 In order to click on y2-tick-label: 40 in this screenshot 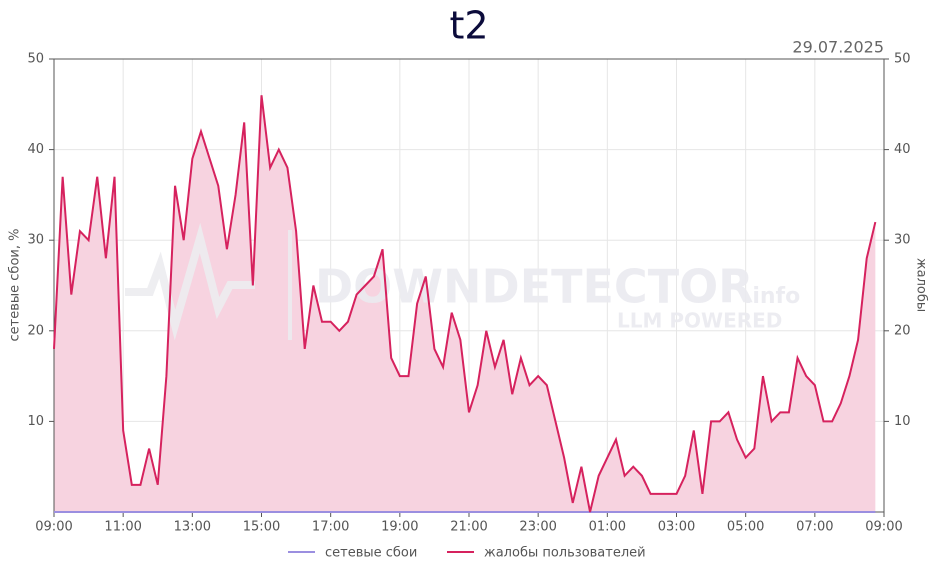, I will do `click(902, 149)`.